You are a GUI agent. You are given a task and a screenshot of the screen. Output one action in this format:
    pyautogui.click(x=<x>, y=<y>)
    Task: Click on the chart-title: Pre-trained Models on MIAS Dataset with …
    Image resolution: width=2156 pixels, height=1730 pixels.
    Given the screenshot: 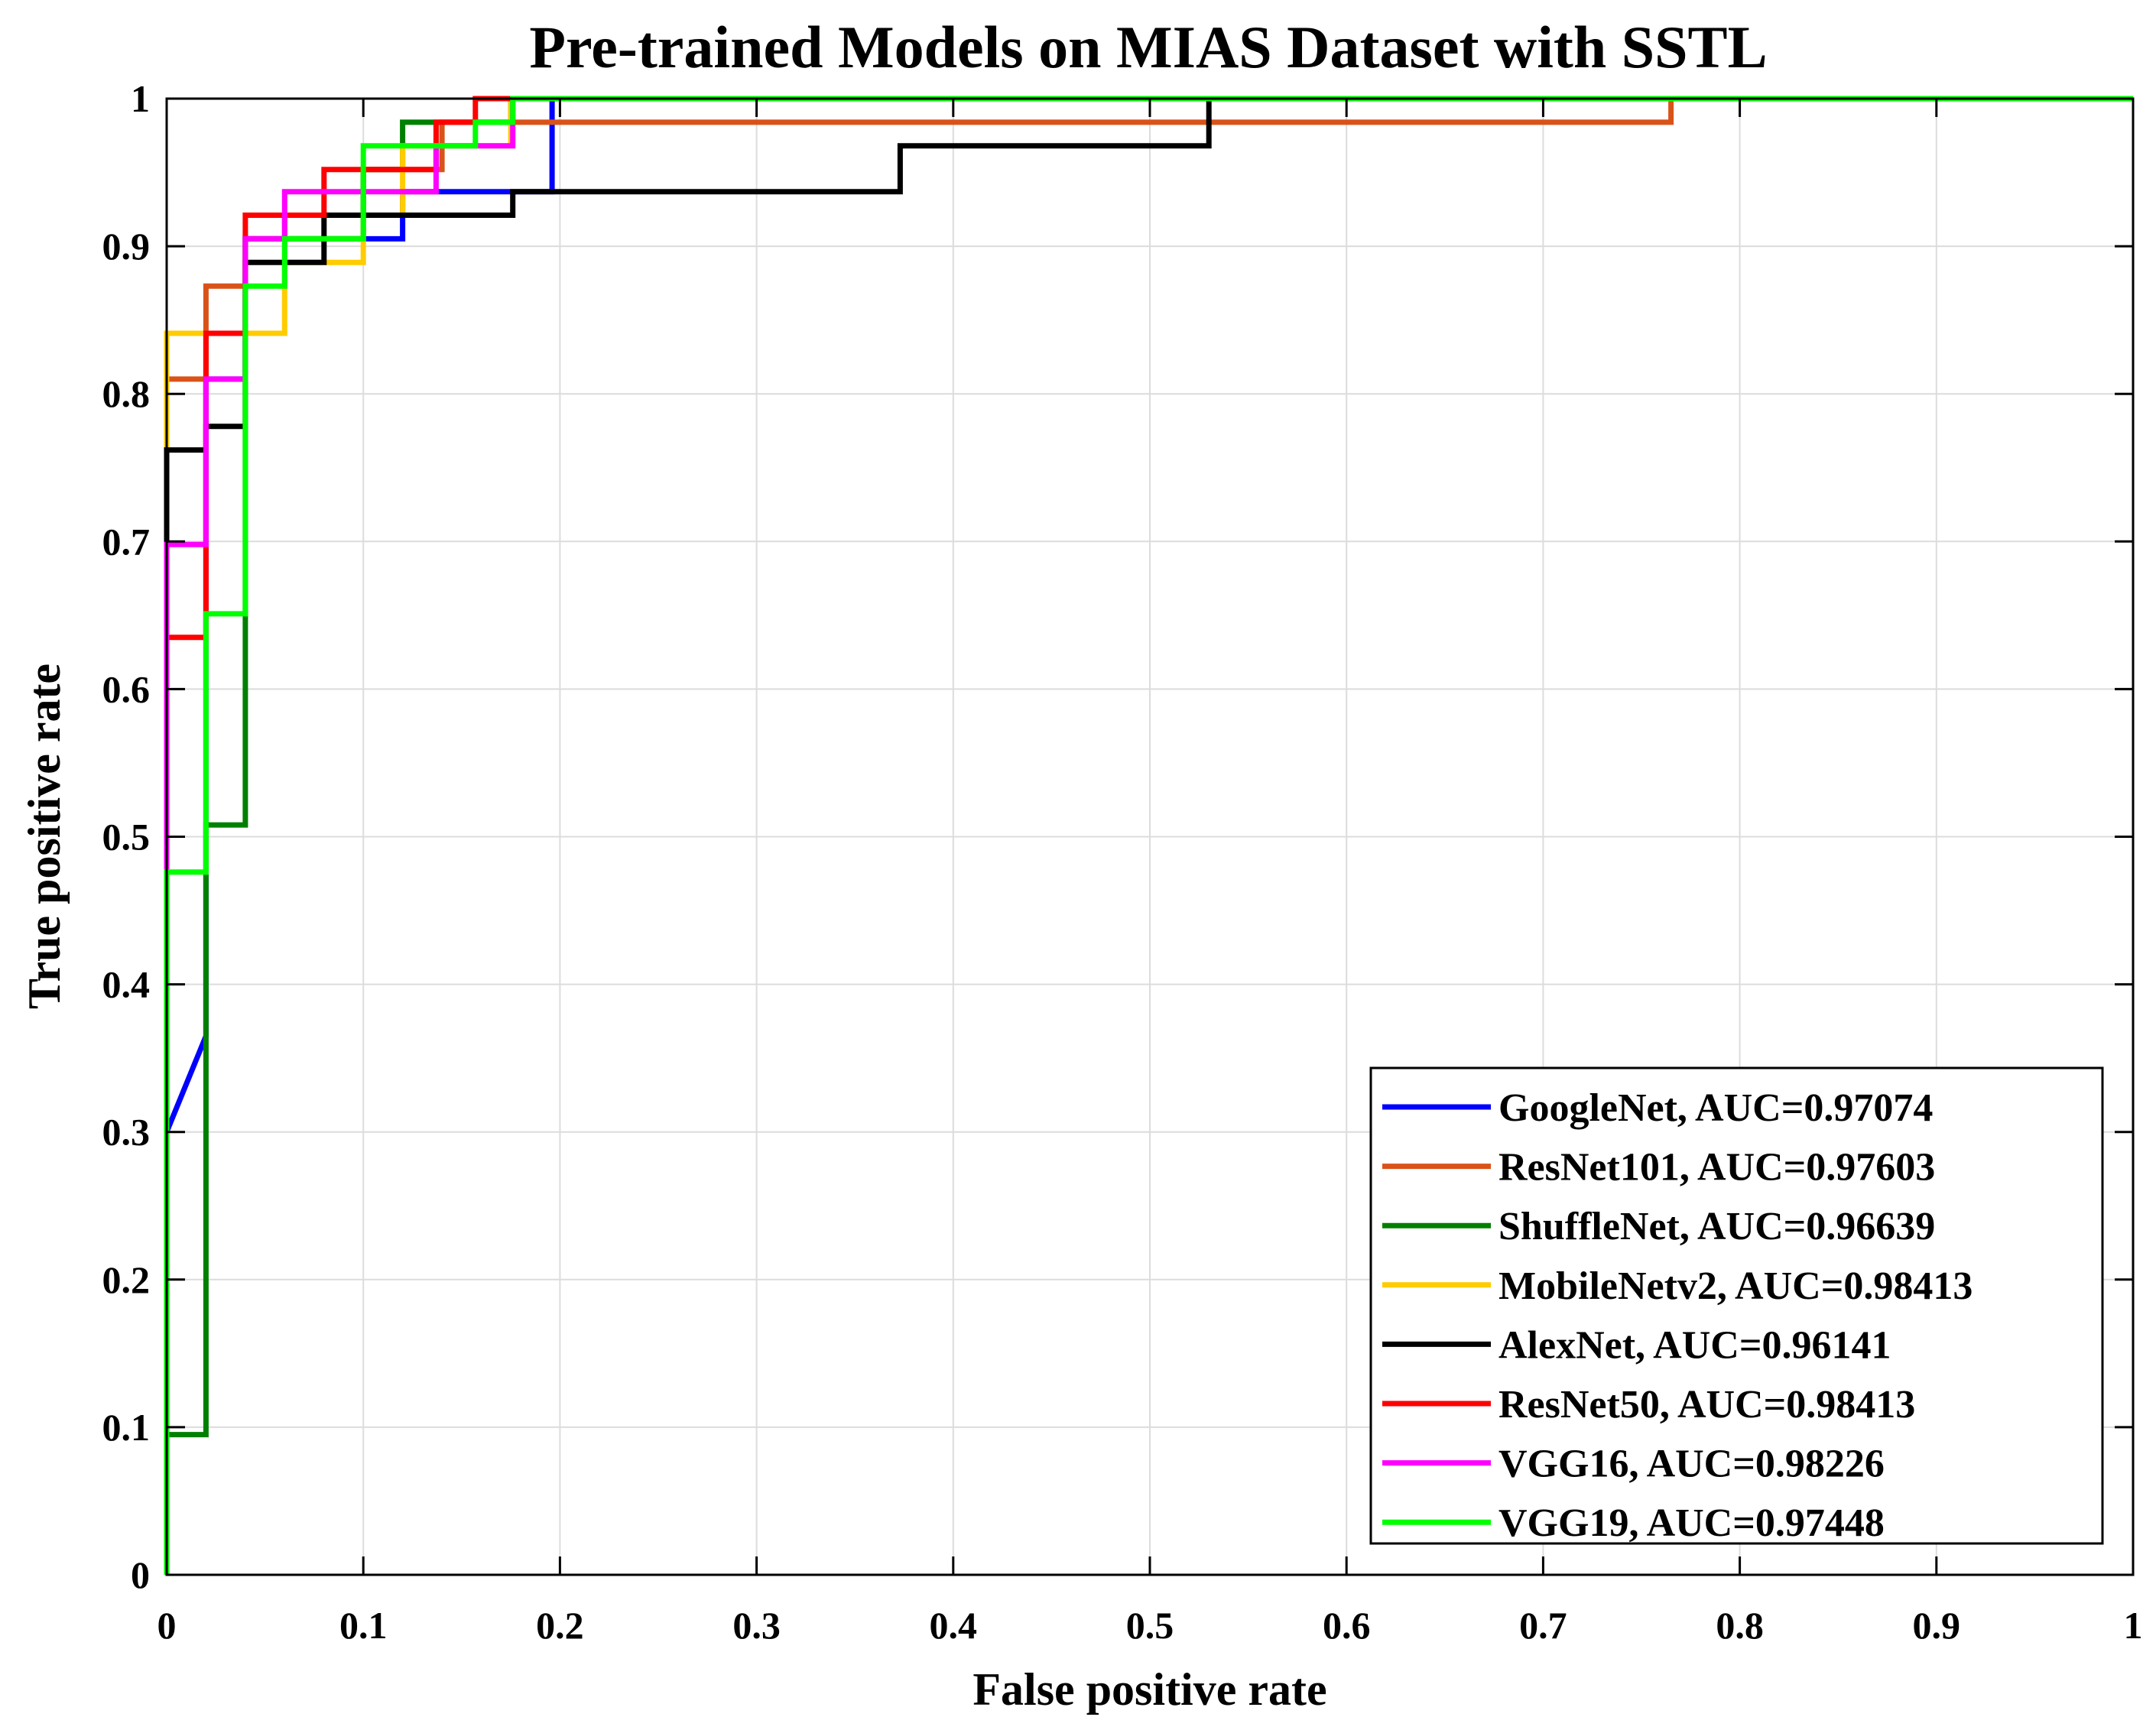 What is the action you would take?
    pyautogui.click(x=1148, y=47)
    